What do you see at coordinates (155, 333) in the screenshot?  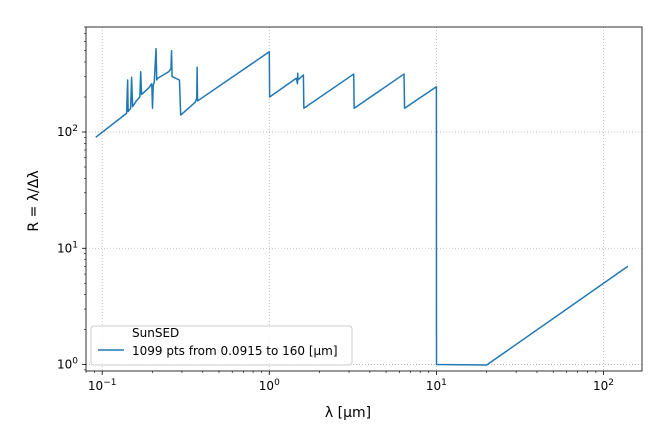 I see `legend-series-name: SunSED` at bounding box center [155, 333].